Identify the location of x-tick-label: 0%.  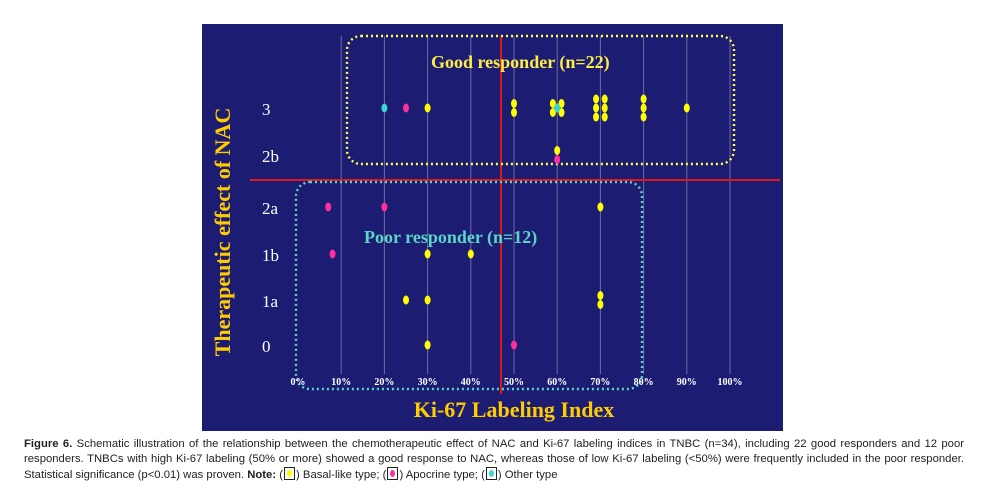
(298, 382).